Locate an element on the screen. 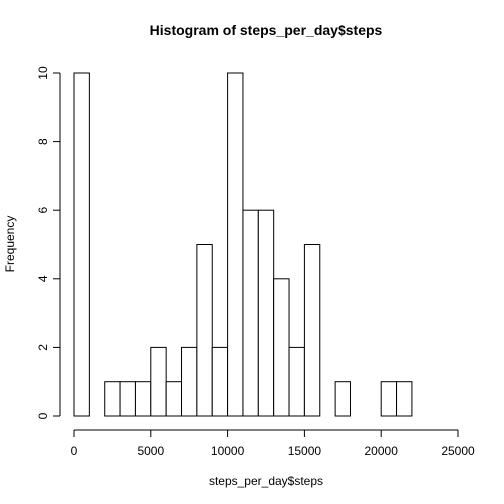 Image resolution: width=504 pixels, height=504 pixels. x-tick-label: 0 is located at coordinates (74, 451).